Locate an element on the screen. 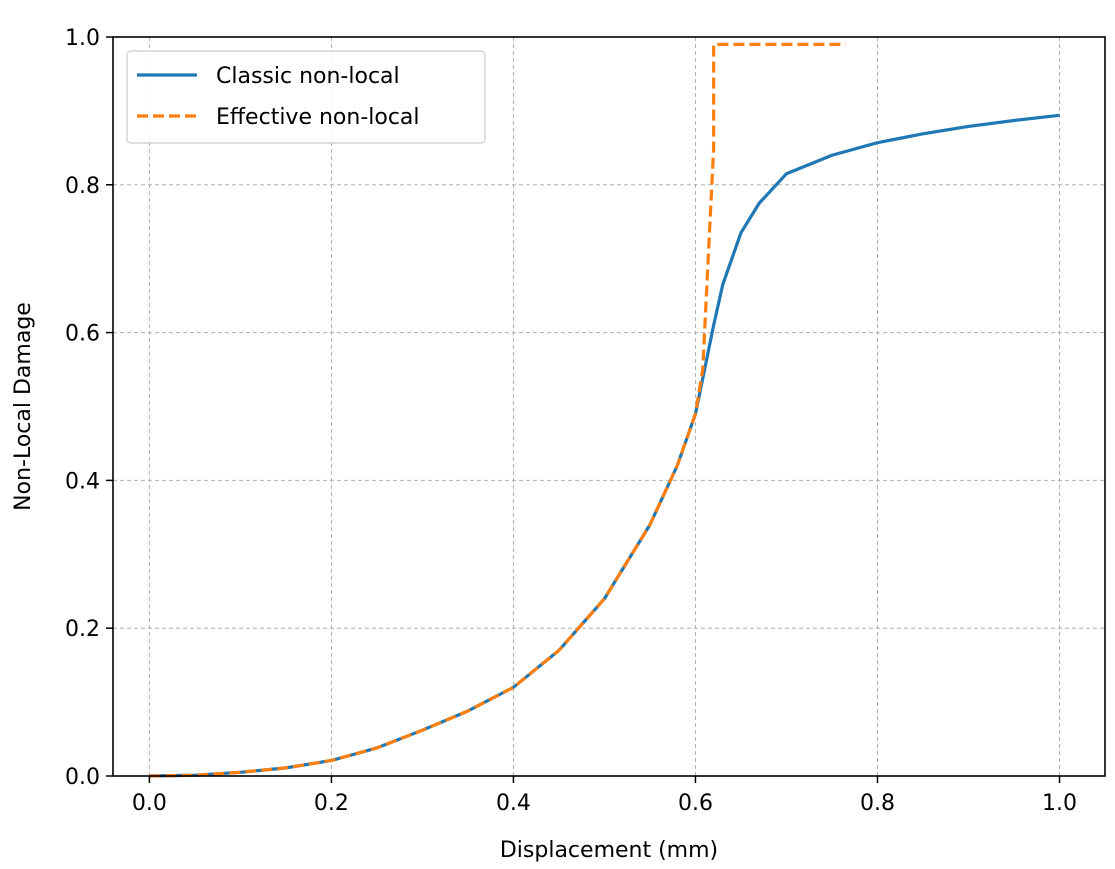 Image resolution: width=1115 pixels, height=869 pixels. legend: Classic non-local Effective non-local is located at coordinates (306, 97).